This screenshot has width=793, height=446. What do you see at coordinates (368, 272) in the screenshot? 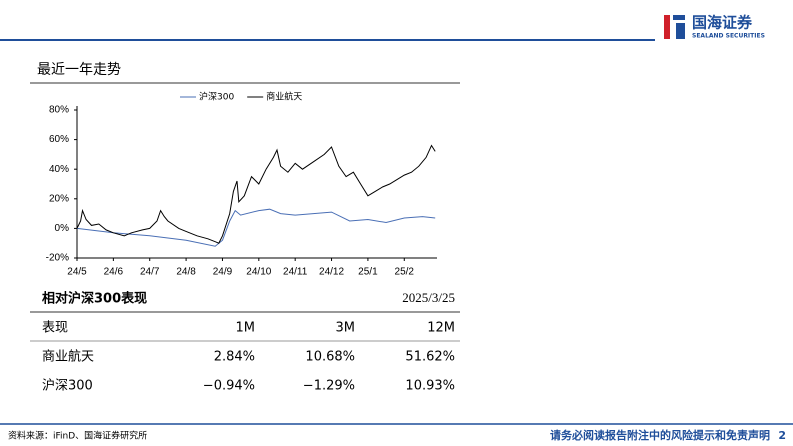
I see `x-tick-label: 25/1` at bounding box center [368, 272].